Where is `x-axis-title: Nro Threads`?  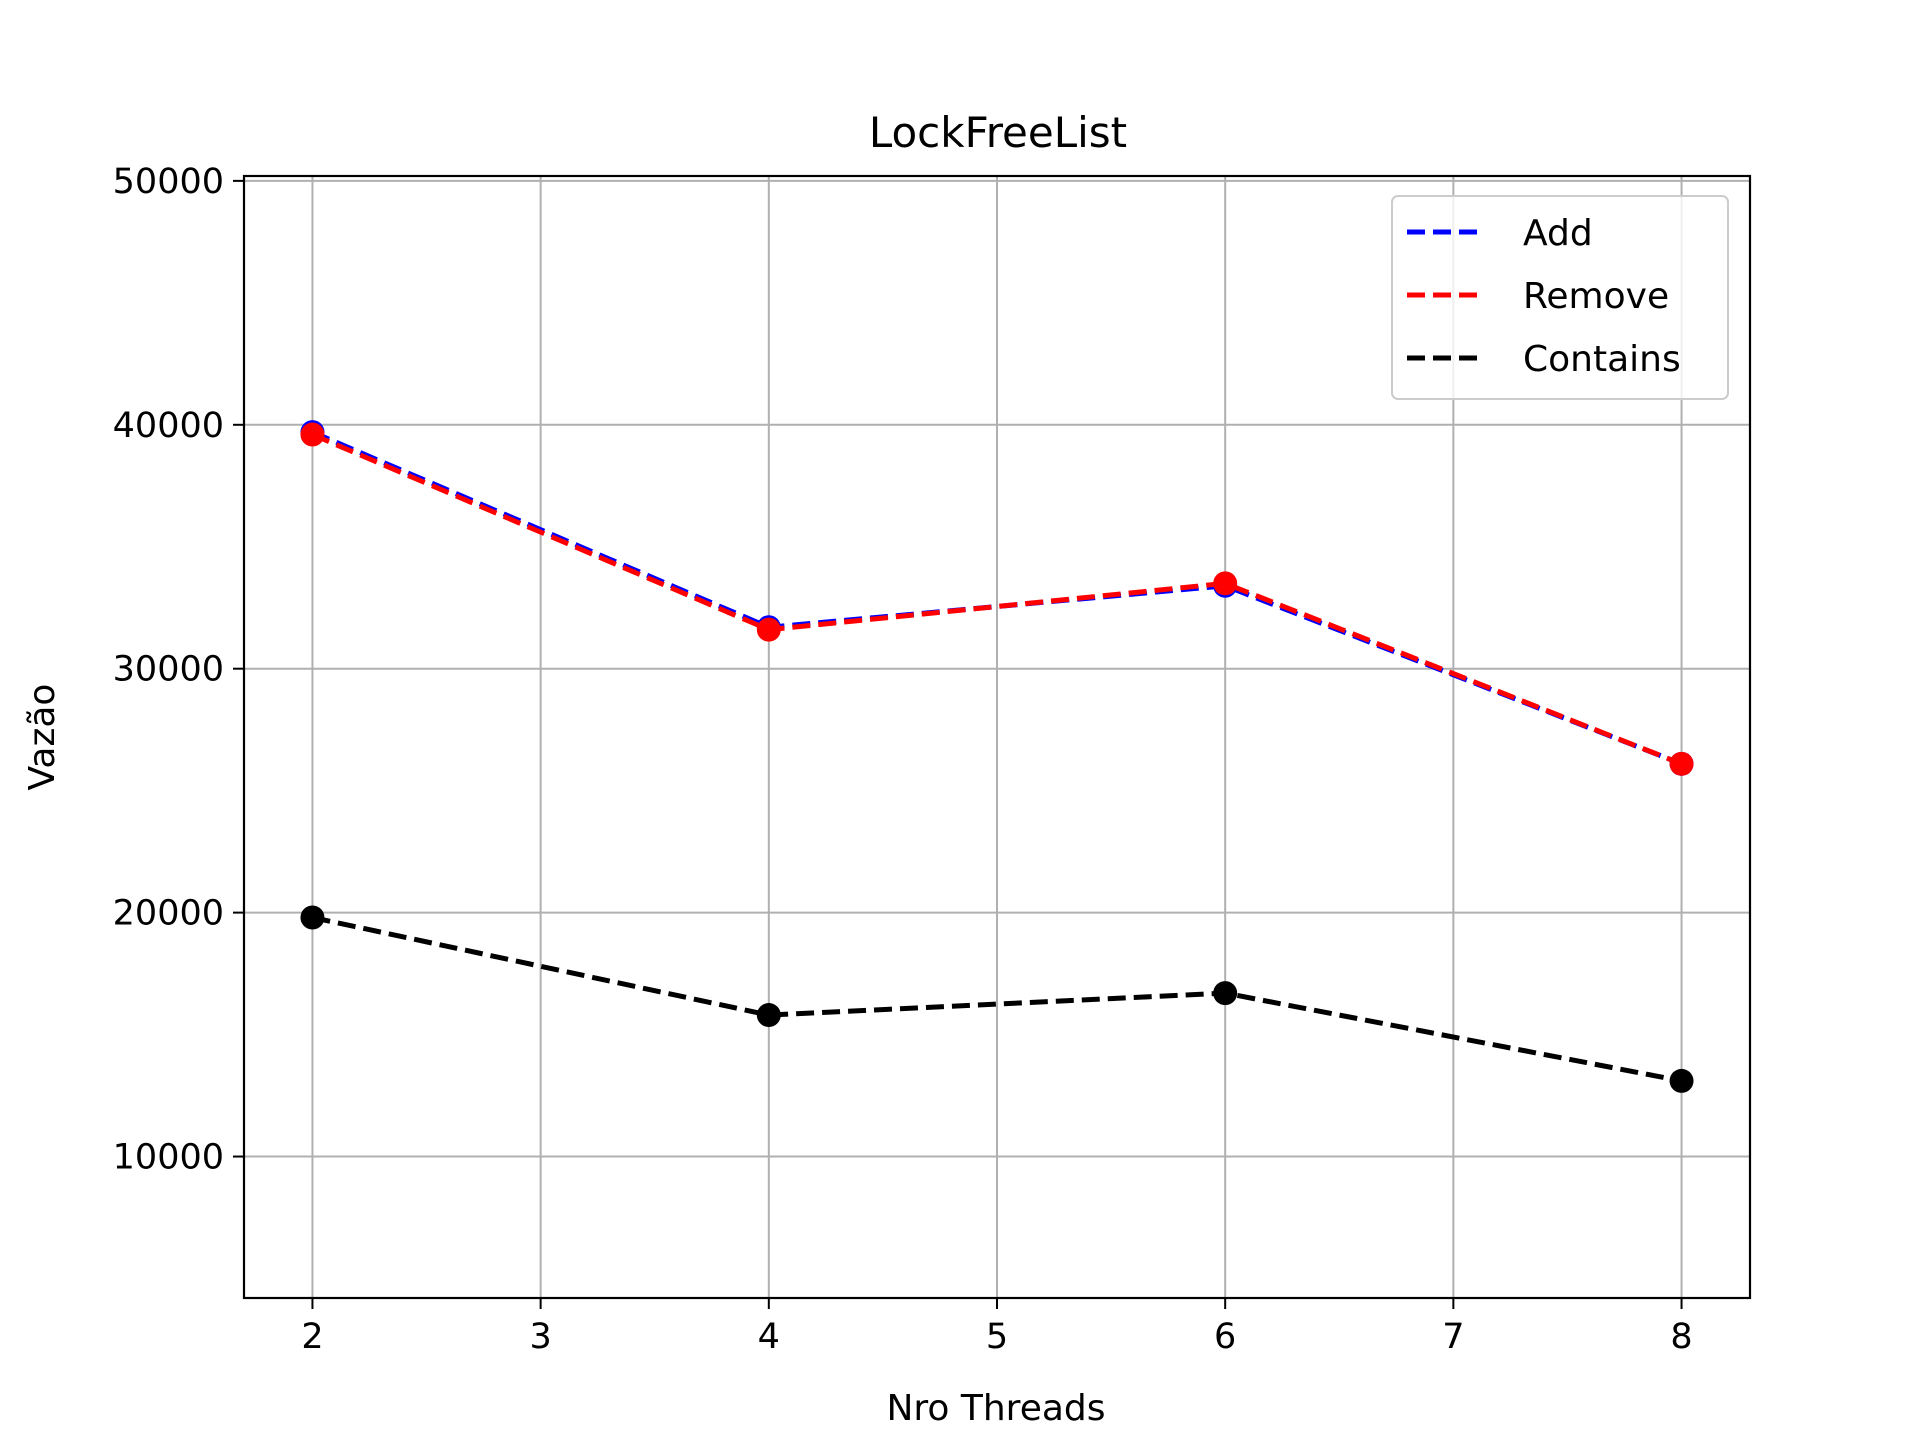
x-axis-title: Nro Threads is located at coordinates (995, 1408).